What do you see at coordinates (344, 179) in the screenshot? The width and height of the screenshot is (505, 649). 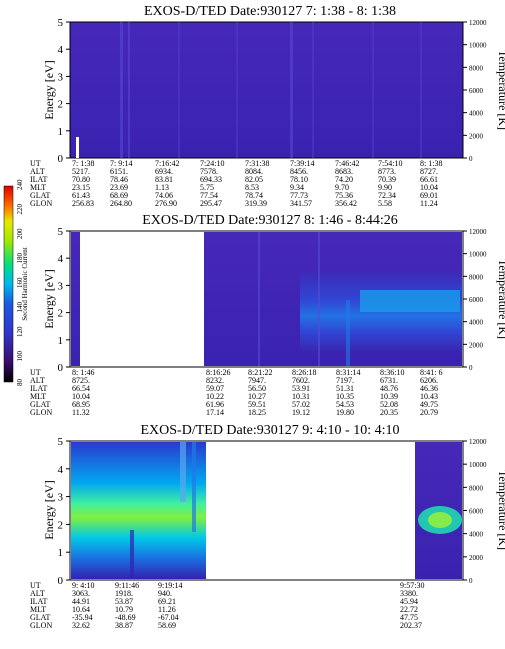 I see `table-cell: 74.20` at bounding box center [344, 179].